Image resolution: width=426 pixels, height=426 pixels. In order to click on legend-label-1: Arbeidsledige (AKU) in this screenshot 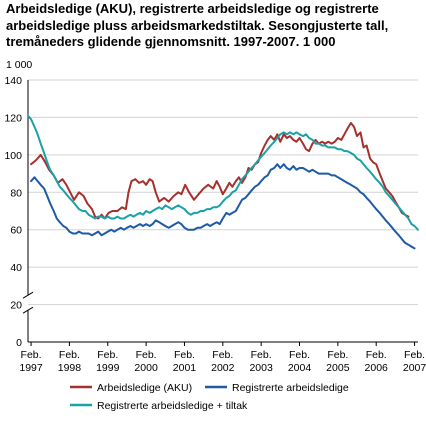, I will do `click(144, 388)`.